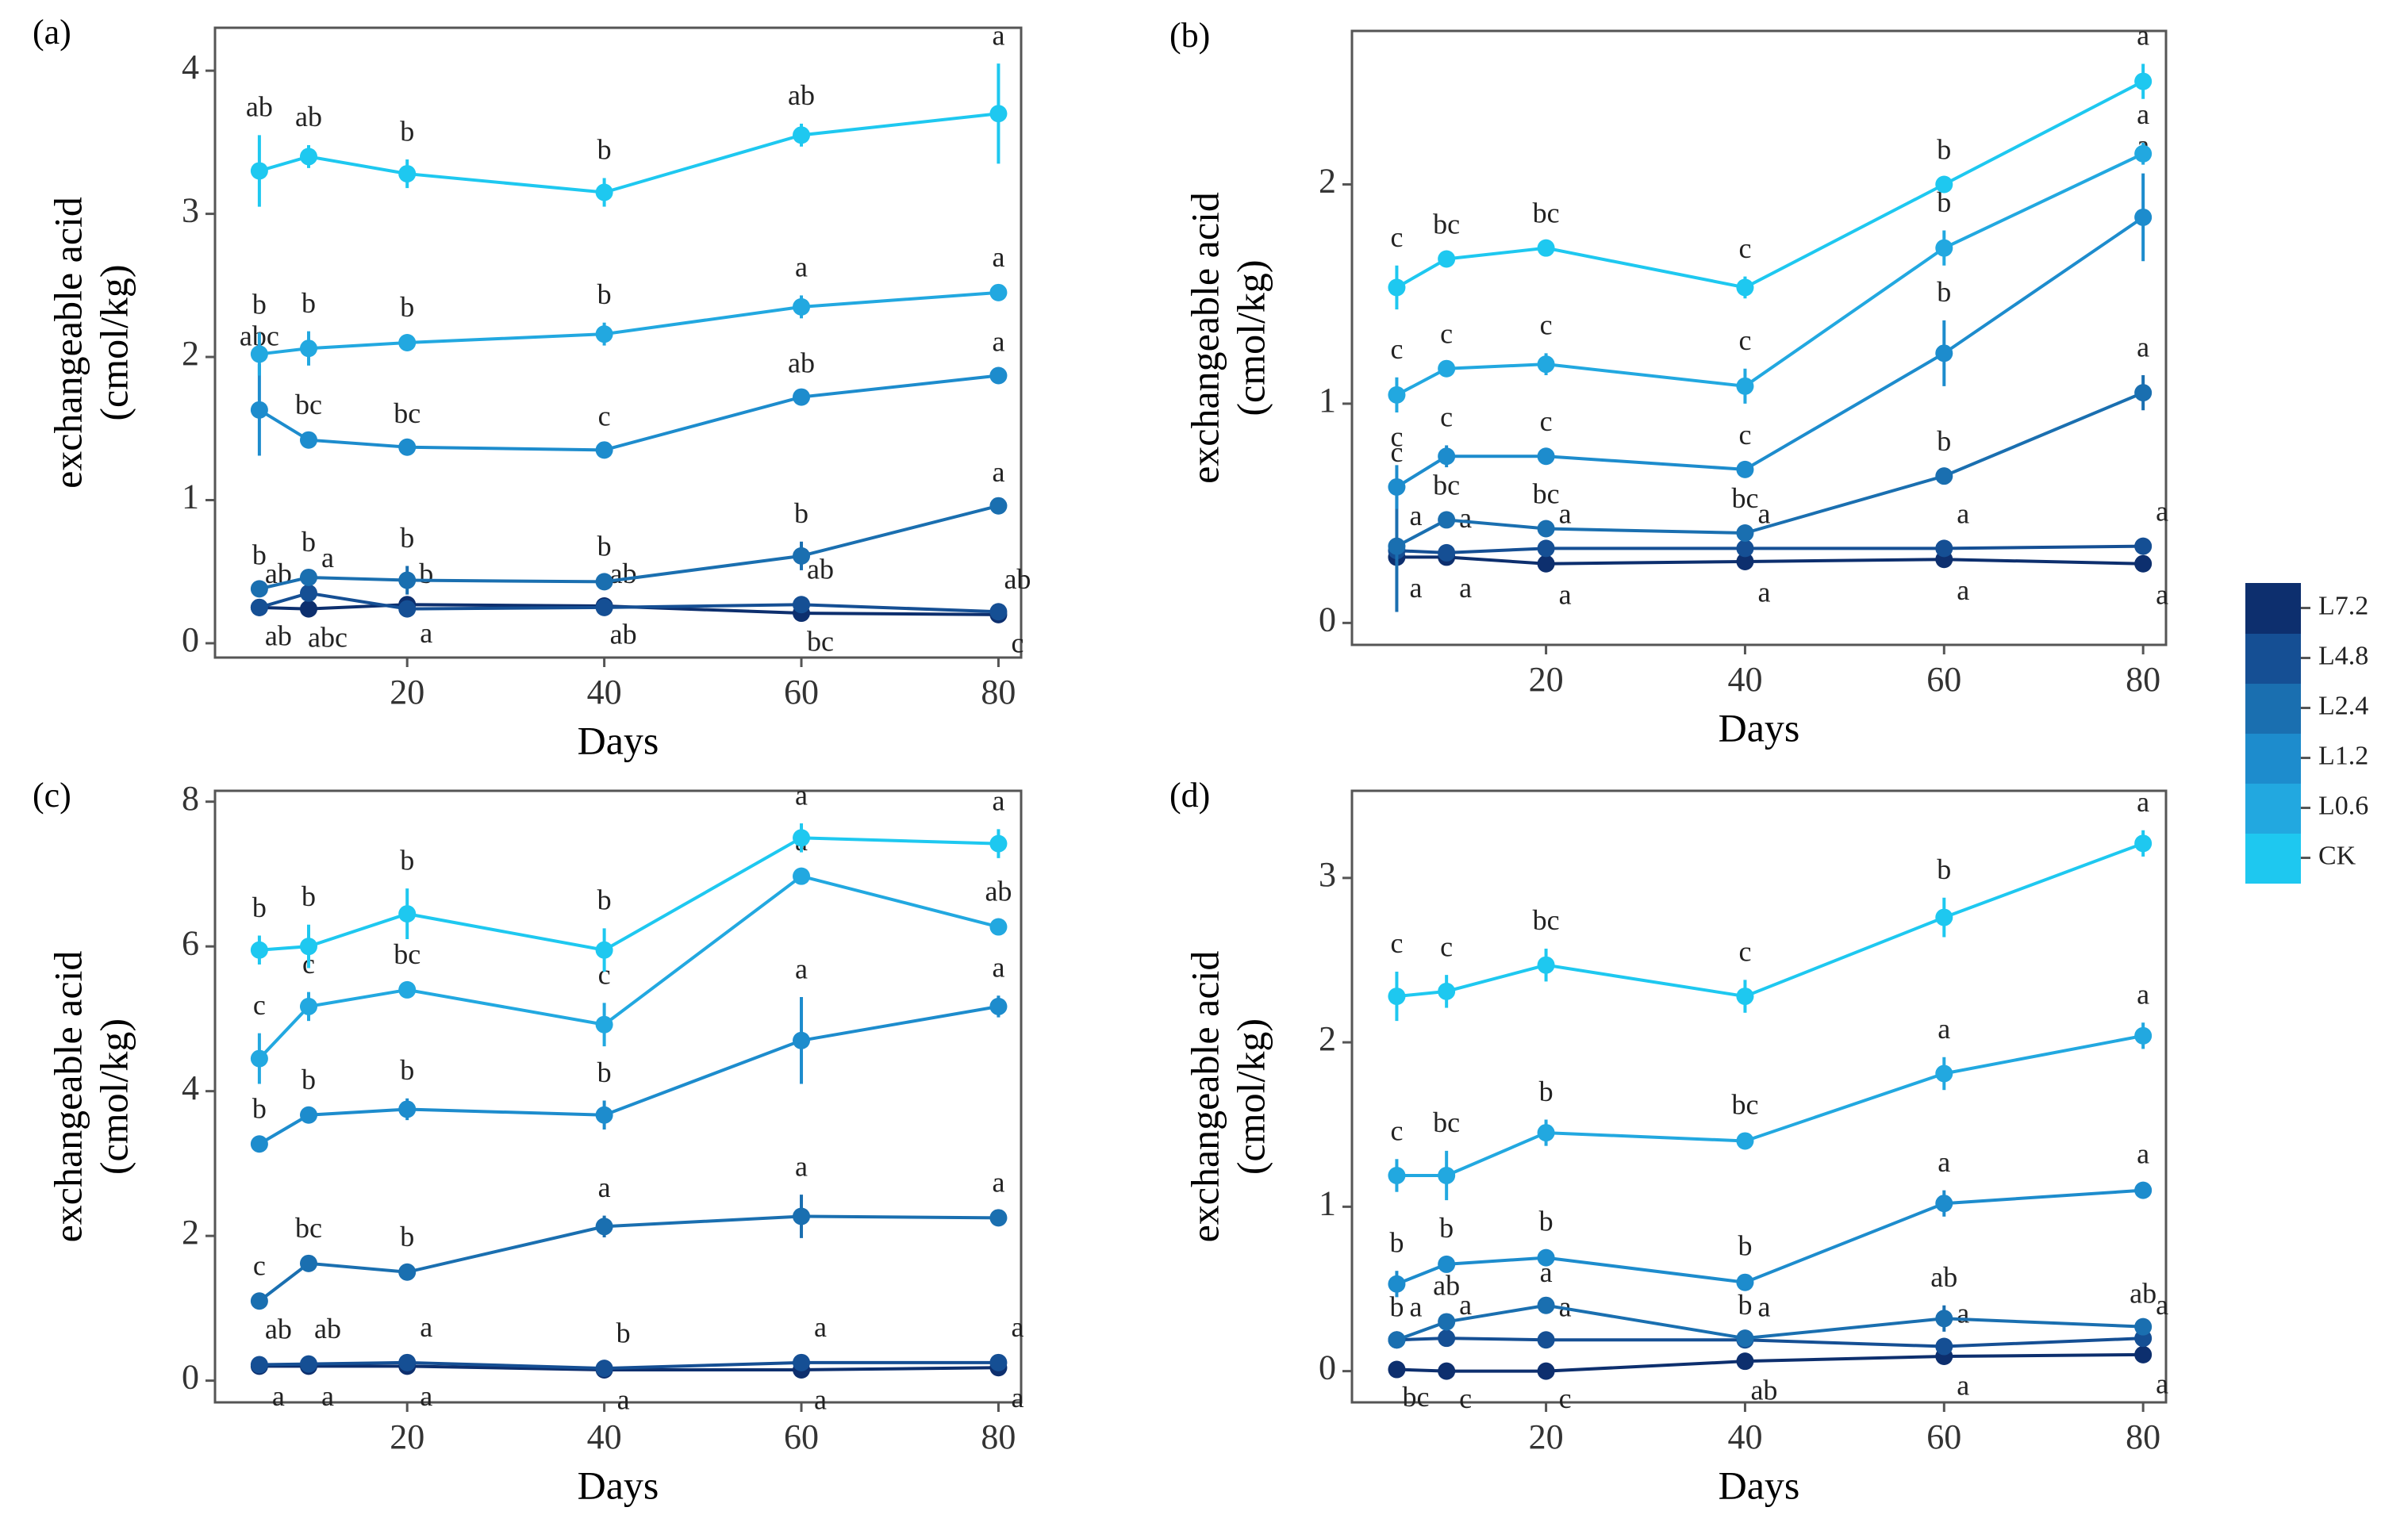  What do you see at coordinates (328, 637) in the screenshot?
I see `significance-letter: abc` at bounding box center [328, 637].